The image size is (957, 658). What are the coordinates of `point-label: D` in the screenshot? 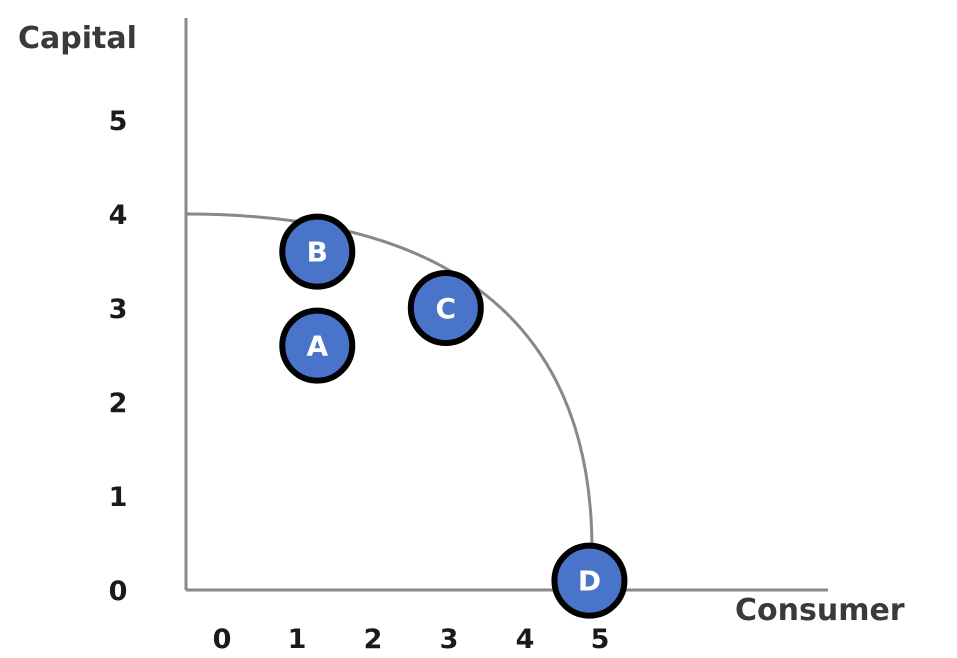 It's located at (589, 581).